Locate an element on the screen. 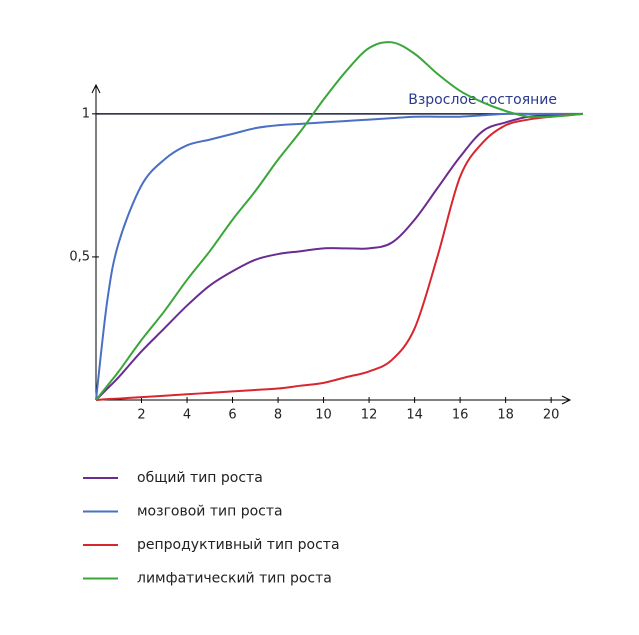  y-axis-arrow is located at coordinates (96, 88).